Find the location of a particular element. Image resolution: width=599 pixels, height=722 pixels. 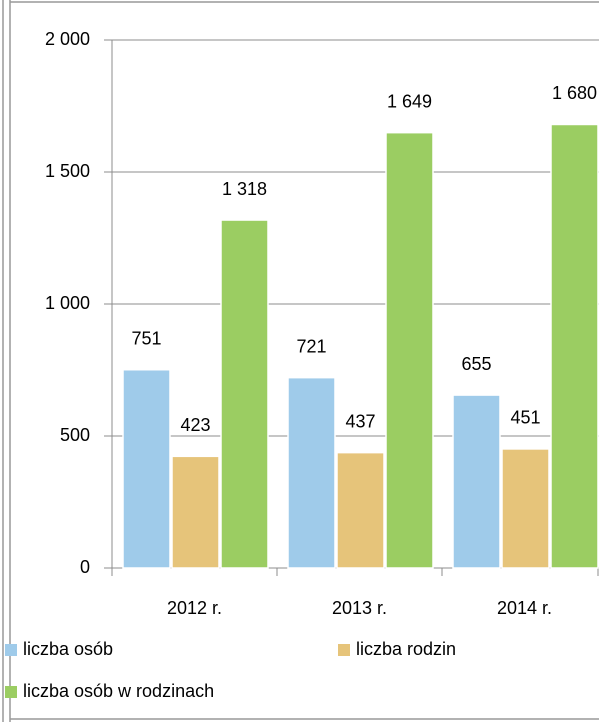

legend-label: liczba osób w rodzinach is located at coordinates (118, 691).